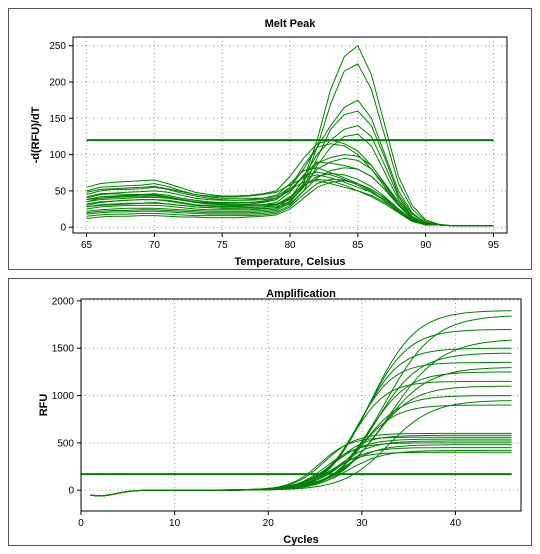  What do you see at coordinates (362, 523) in the screenshot?
I see `x-tick-label: 30` at bounding box center [362, 523].